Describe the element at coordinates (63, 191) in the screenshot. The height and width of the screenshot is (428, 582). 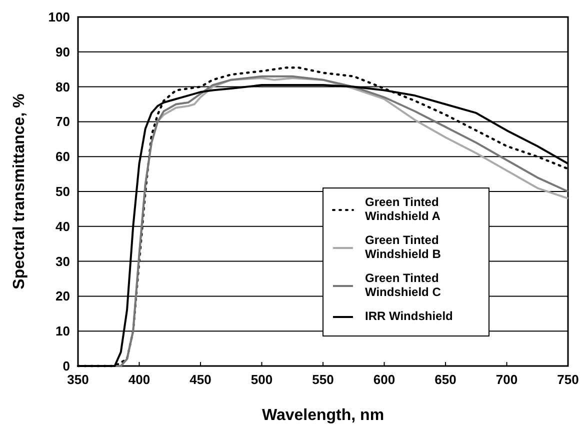
I see `y-tick-label: 50` at that location.